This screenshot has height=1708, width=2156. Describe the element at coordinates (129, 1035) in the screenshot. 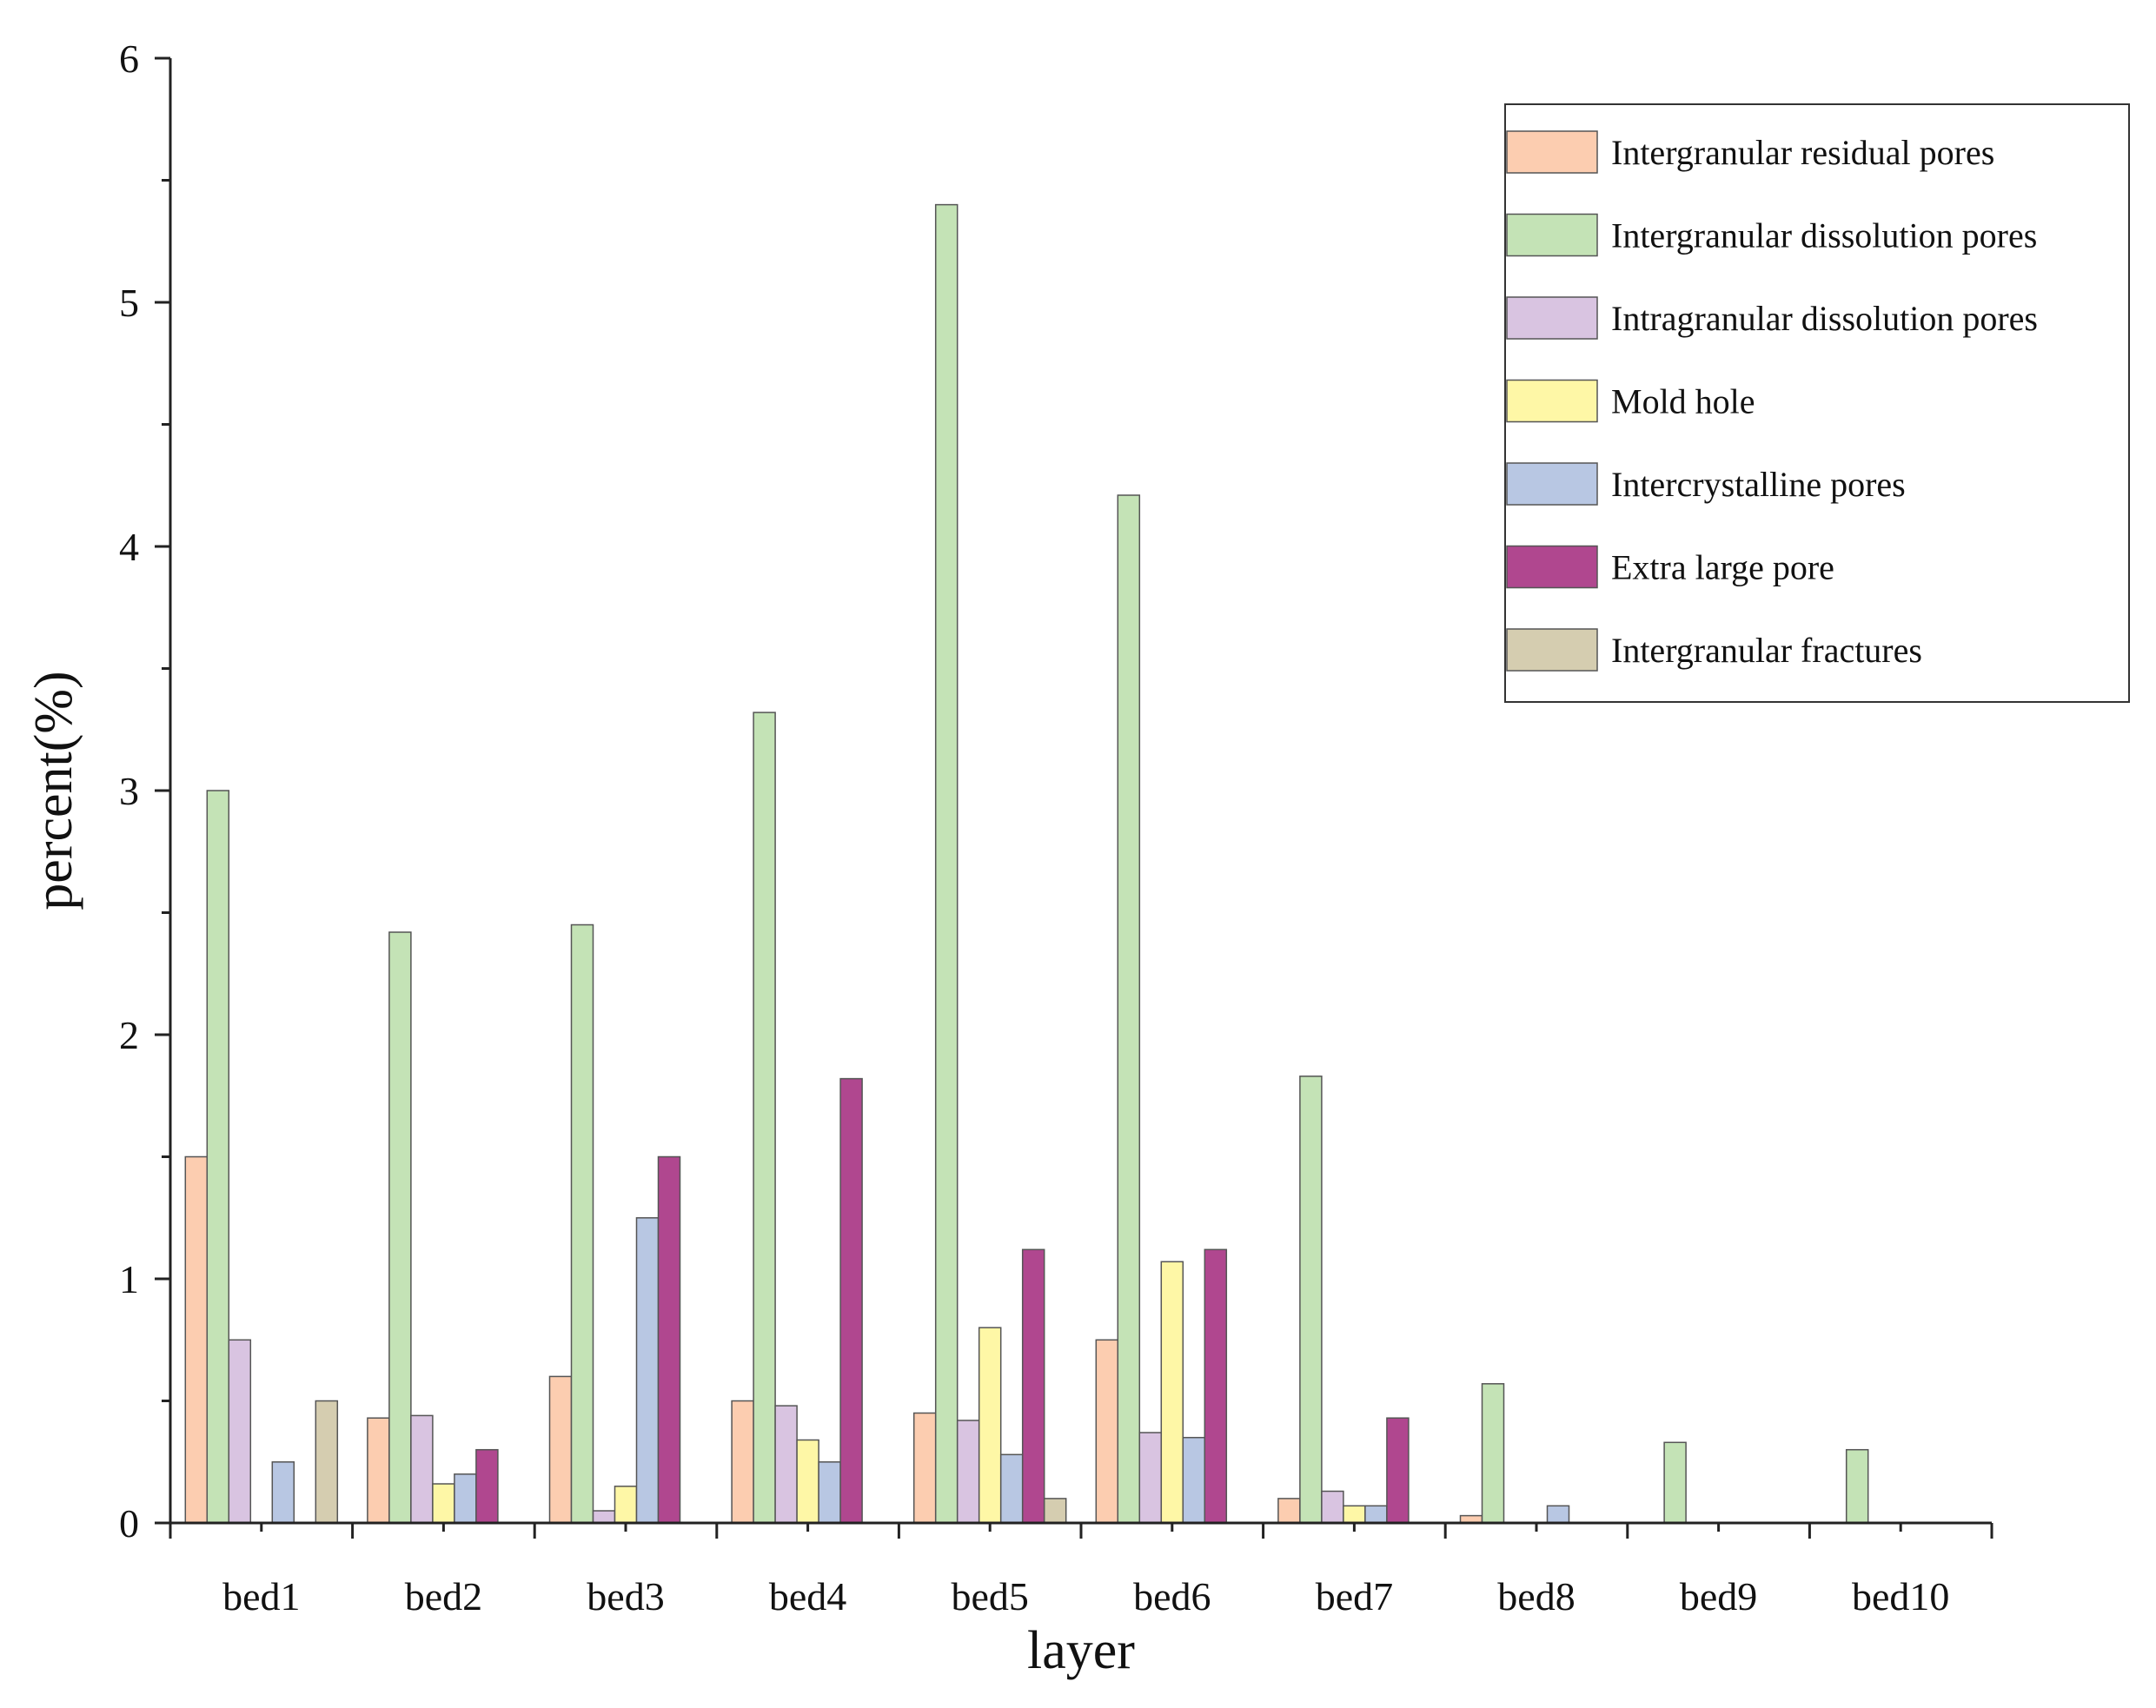

I see `y-tick-label: 2` at that location.